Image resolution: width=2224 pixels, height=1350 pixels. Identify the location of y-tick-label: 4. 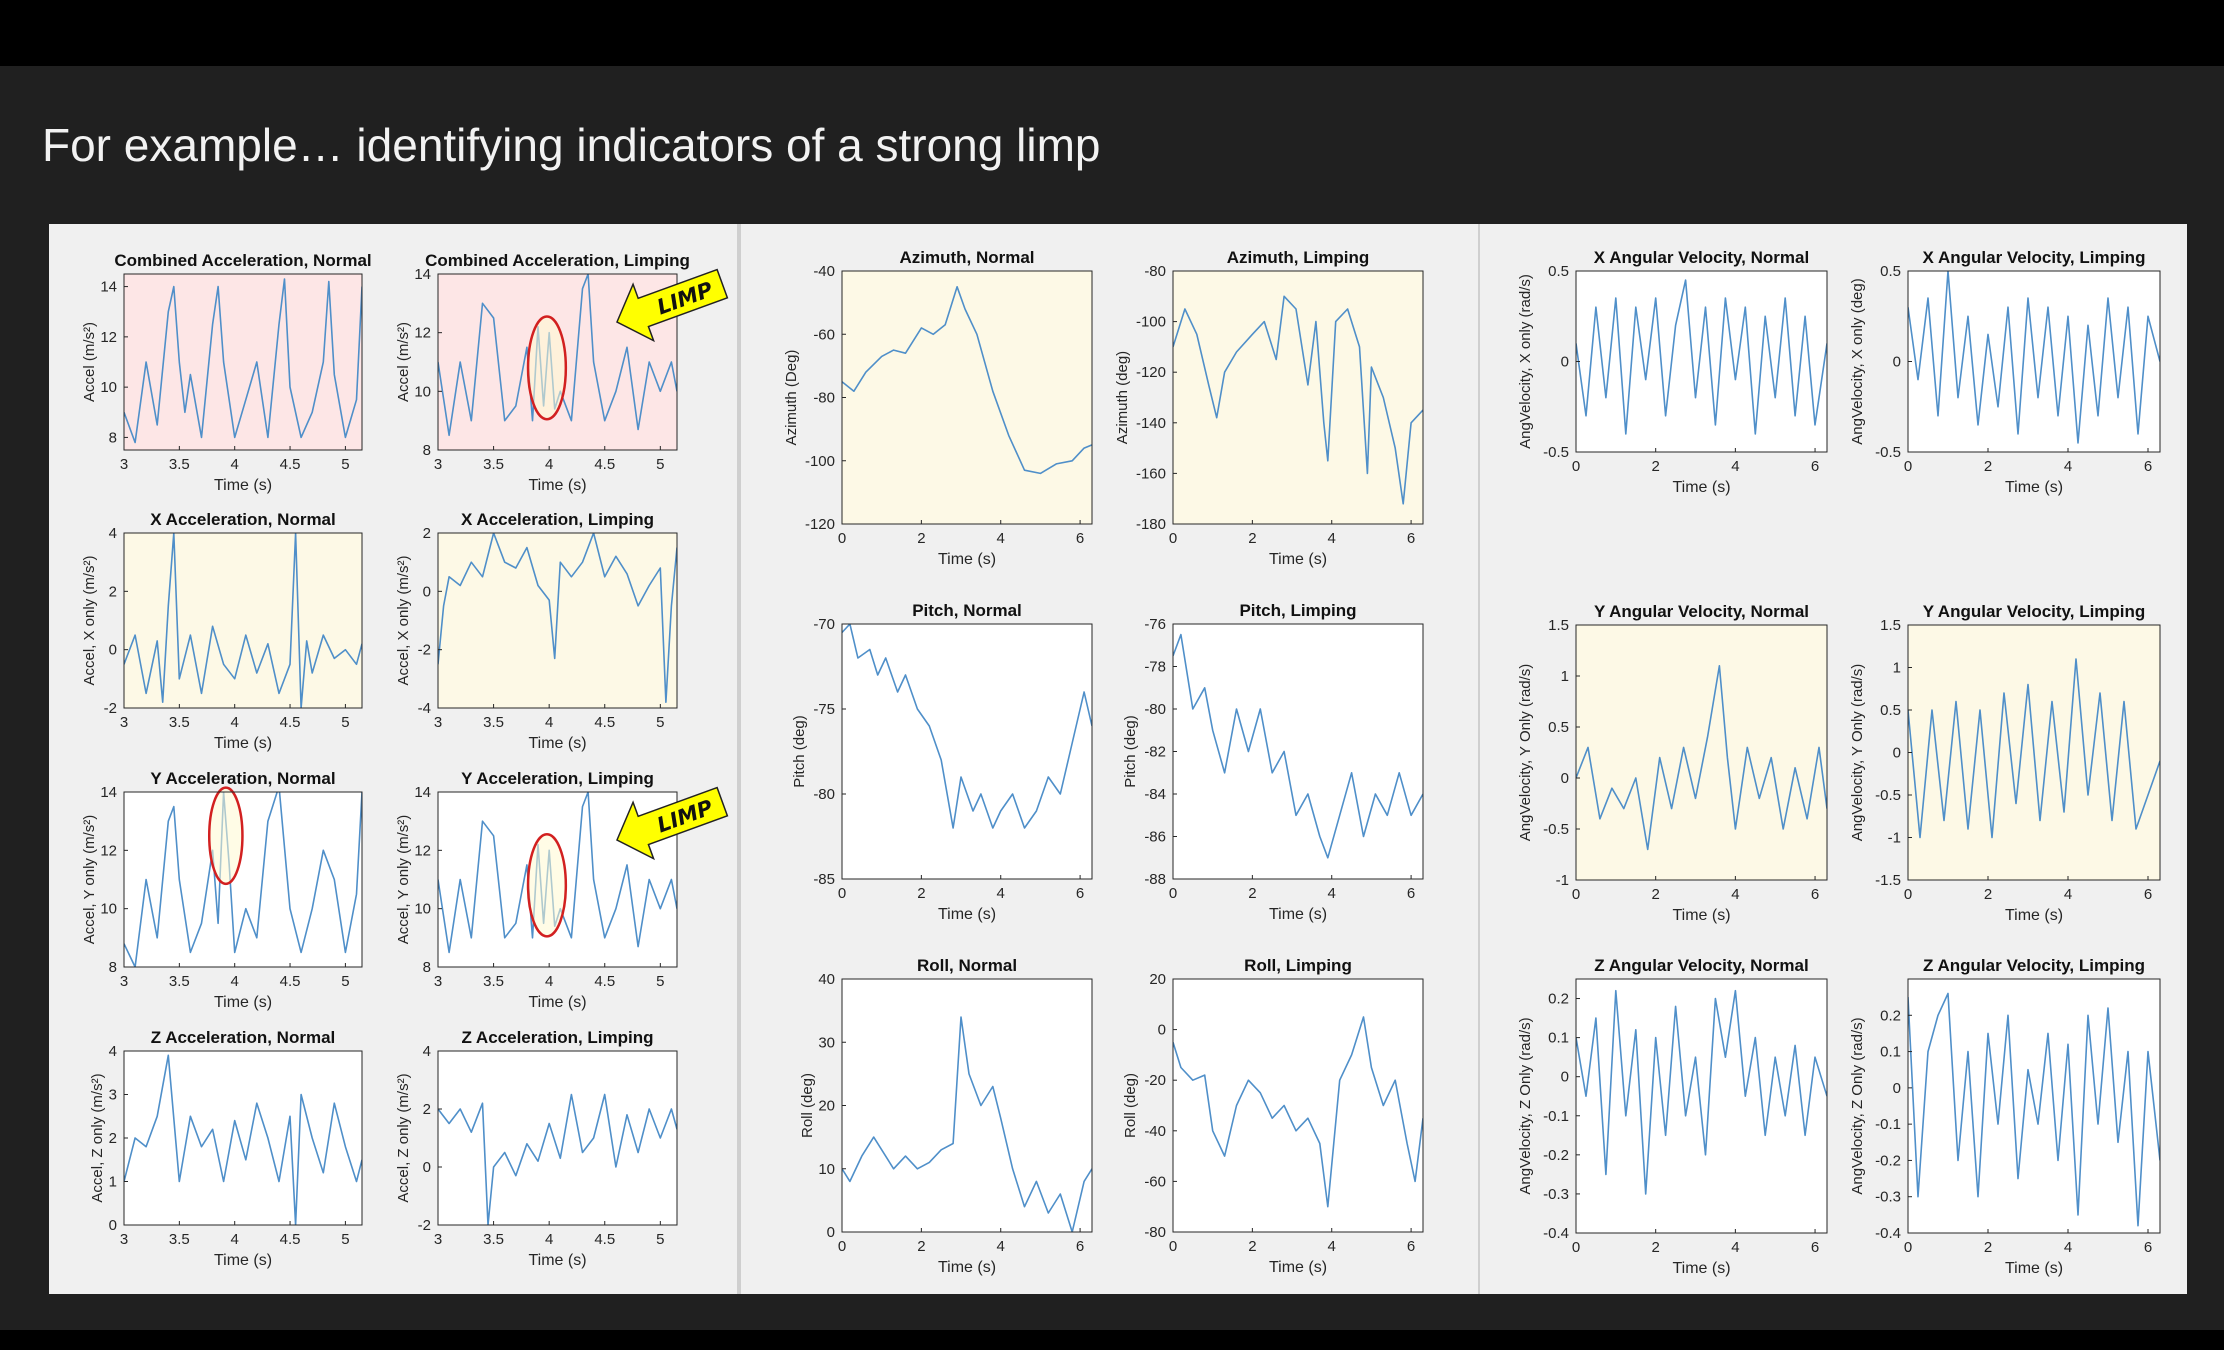
(113, 1051).